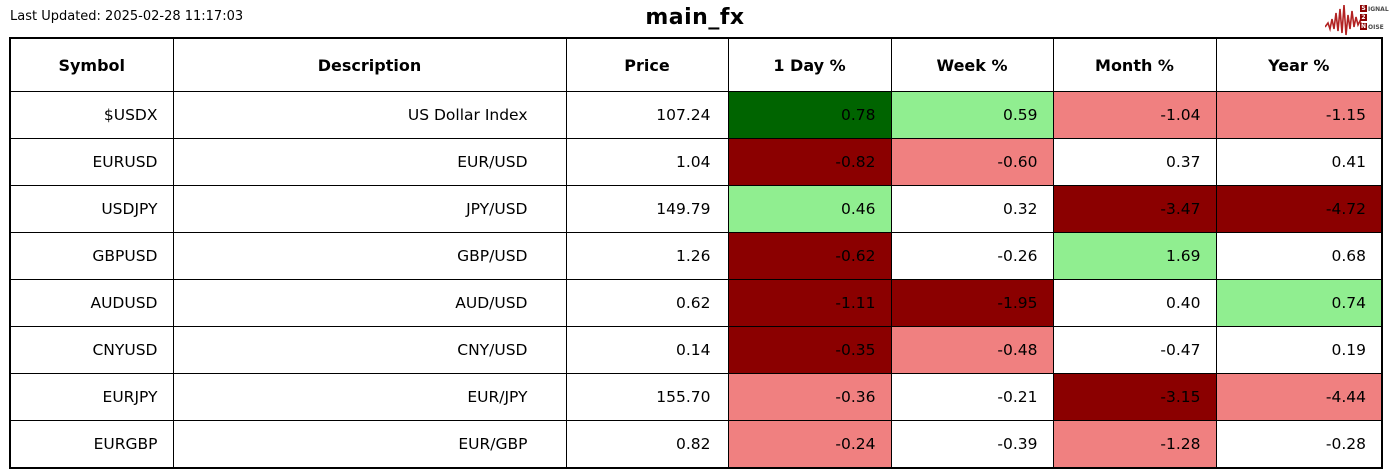  I want to click on change-cell: -0.21, so click(972, 397).